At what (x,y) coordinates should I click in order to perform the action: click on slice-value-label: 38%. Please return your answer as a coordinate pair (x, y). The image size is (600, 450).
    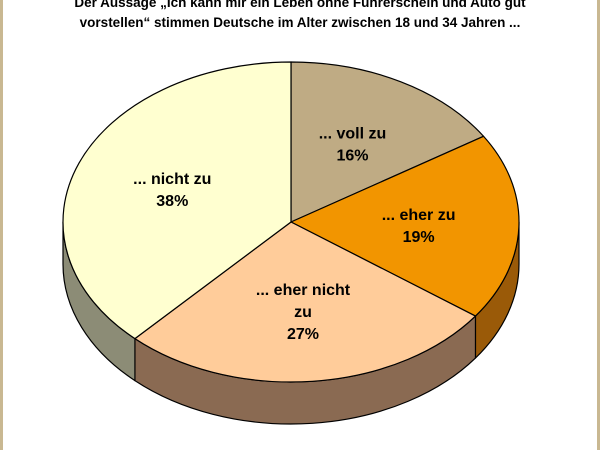
    Looking at the image, I should click on (172, 201).